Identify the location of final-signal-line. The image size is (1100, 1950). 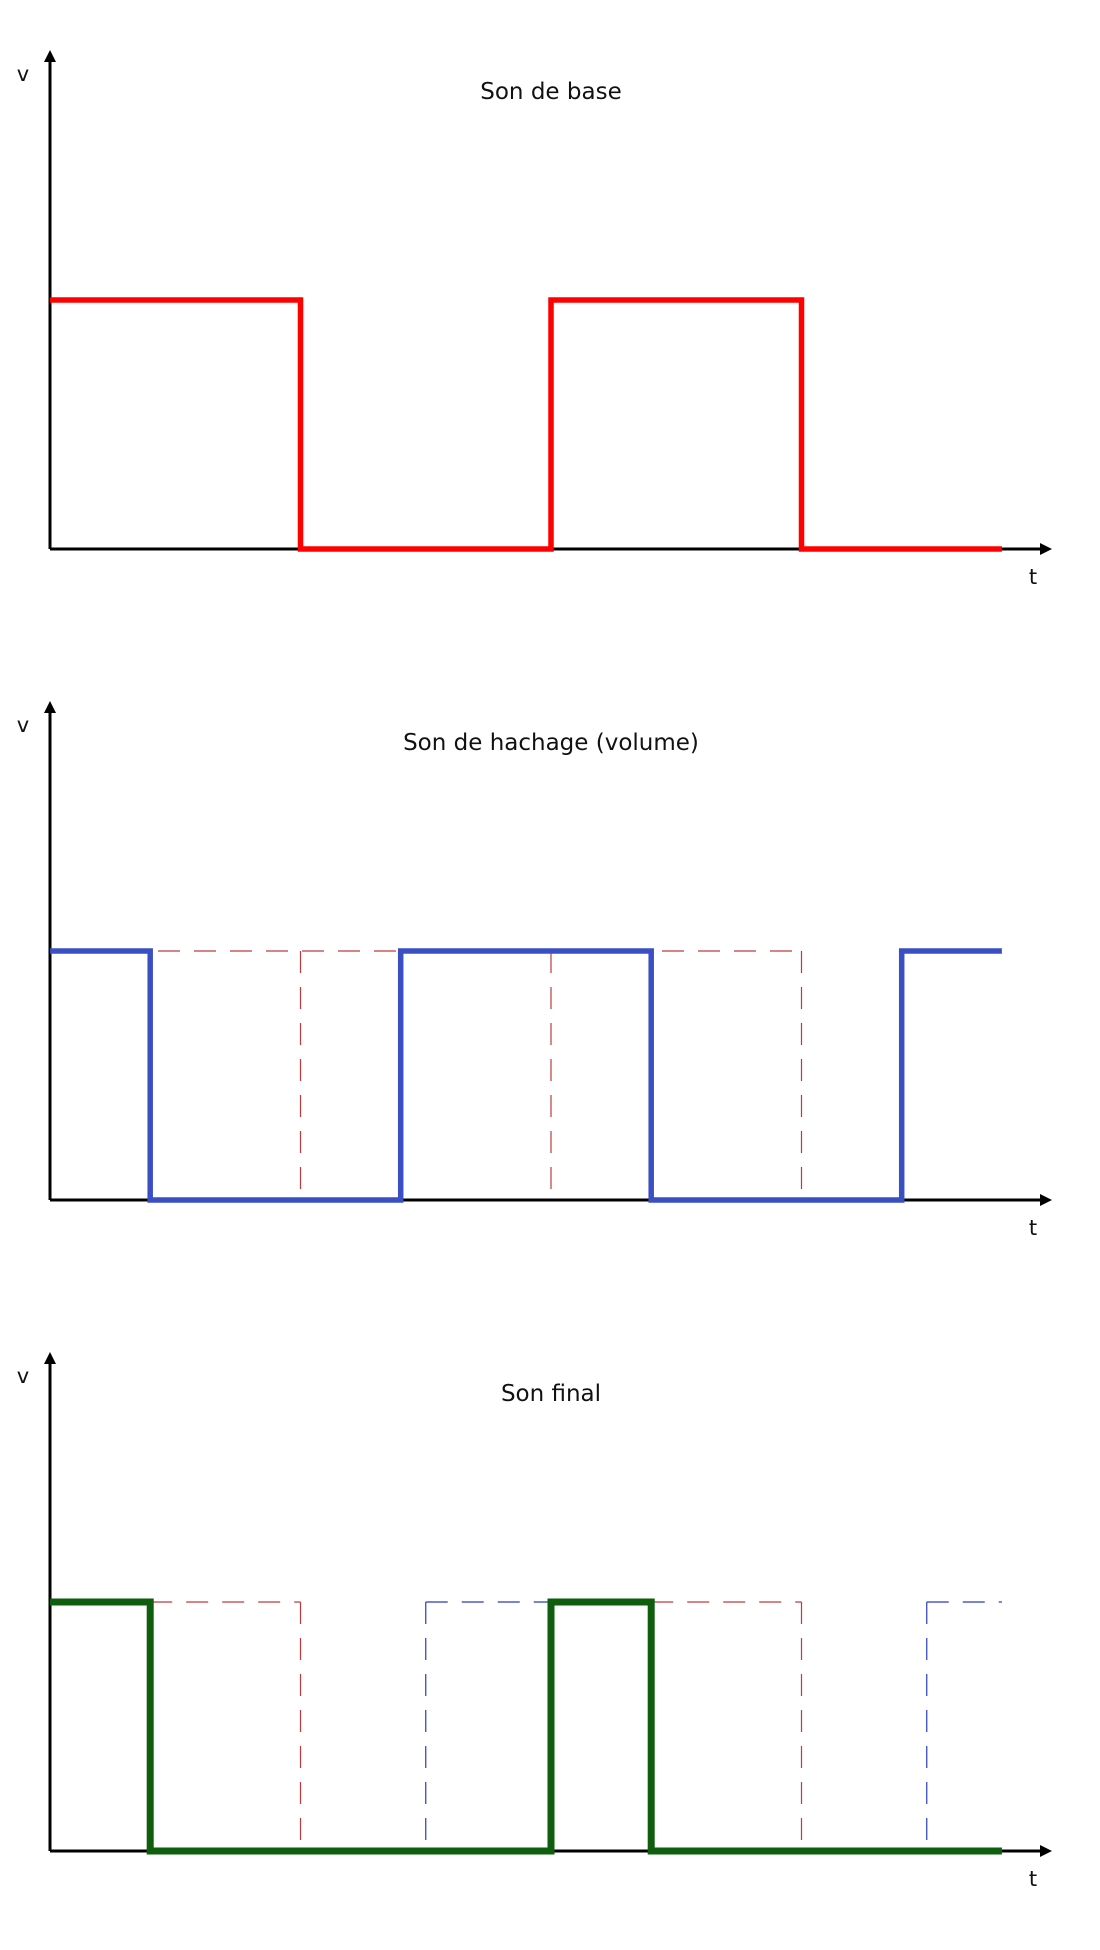
(526, 1726).